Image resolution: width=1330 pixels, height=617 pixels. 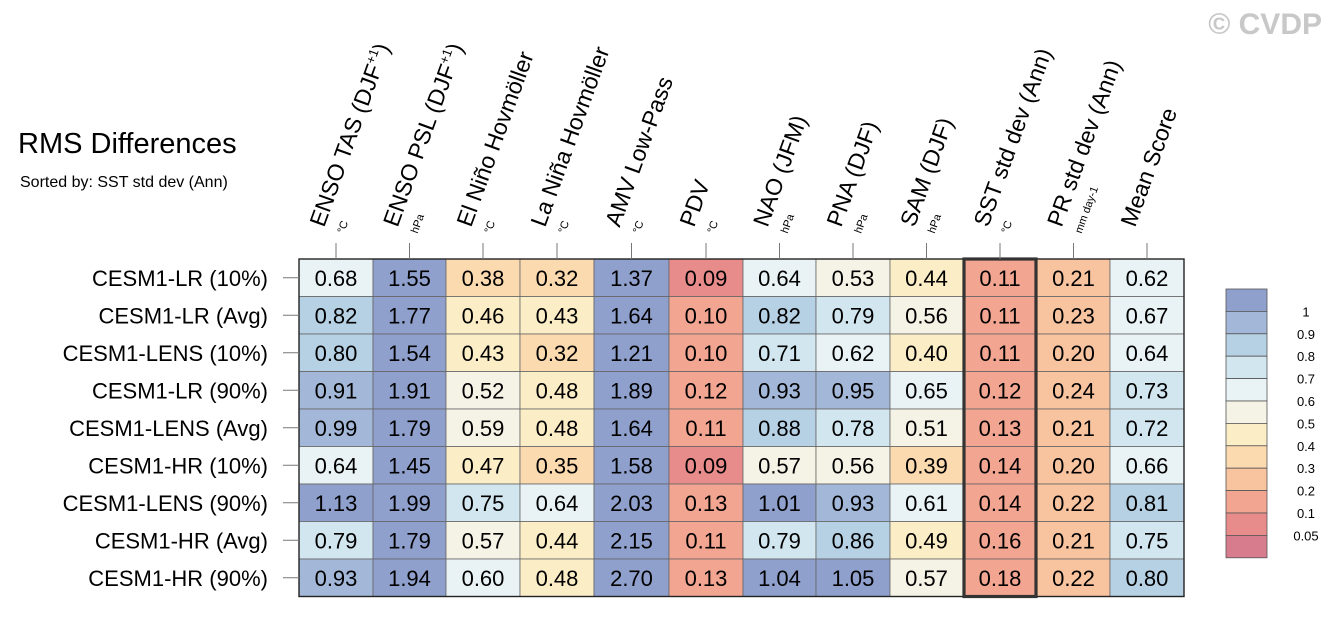 I want to click on cell-value: 0.48, so click(x=557, y=428).